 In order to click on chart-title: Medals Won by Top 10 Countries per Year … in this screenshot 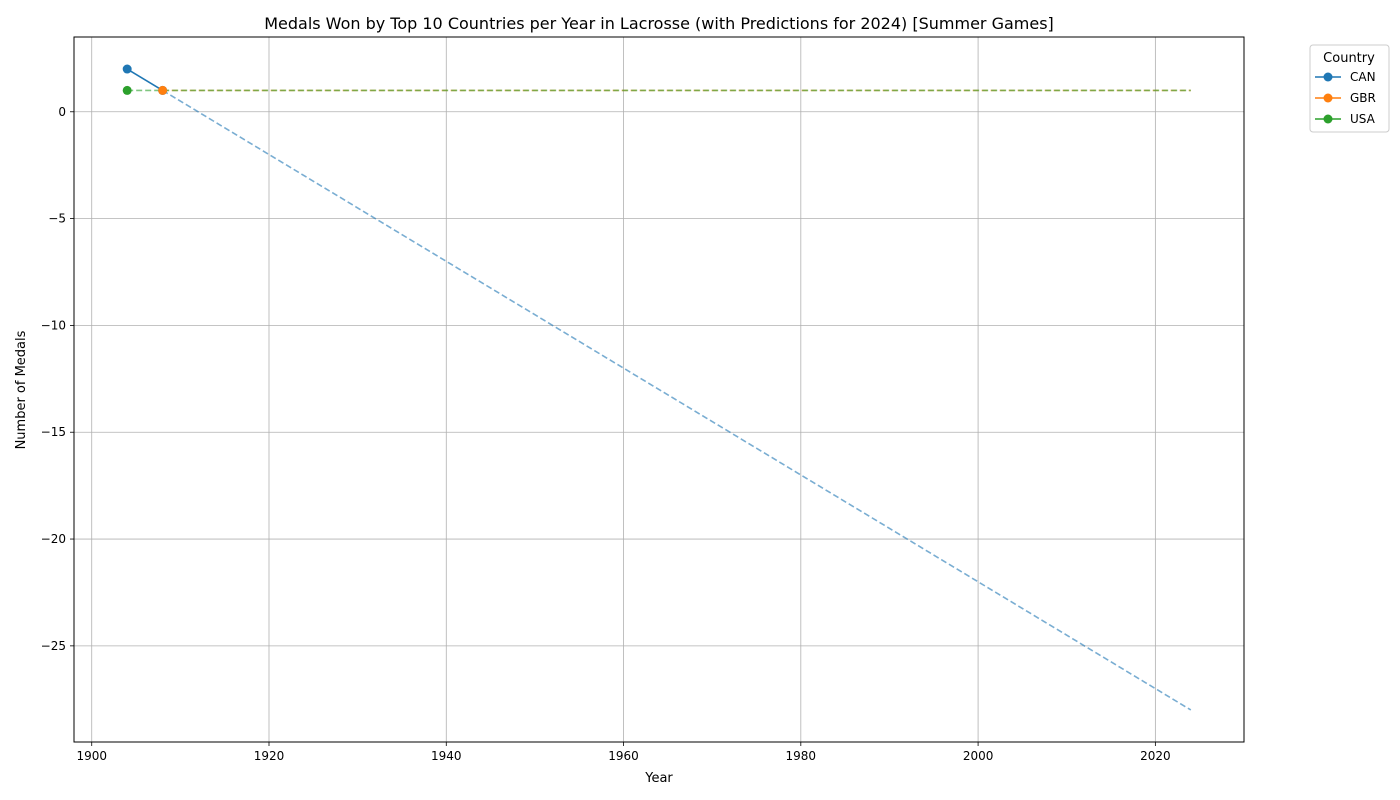, I will do `click(659, 23)`.